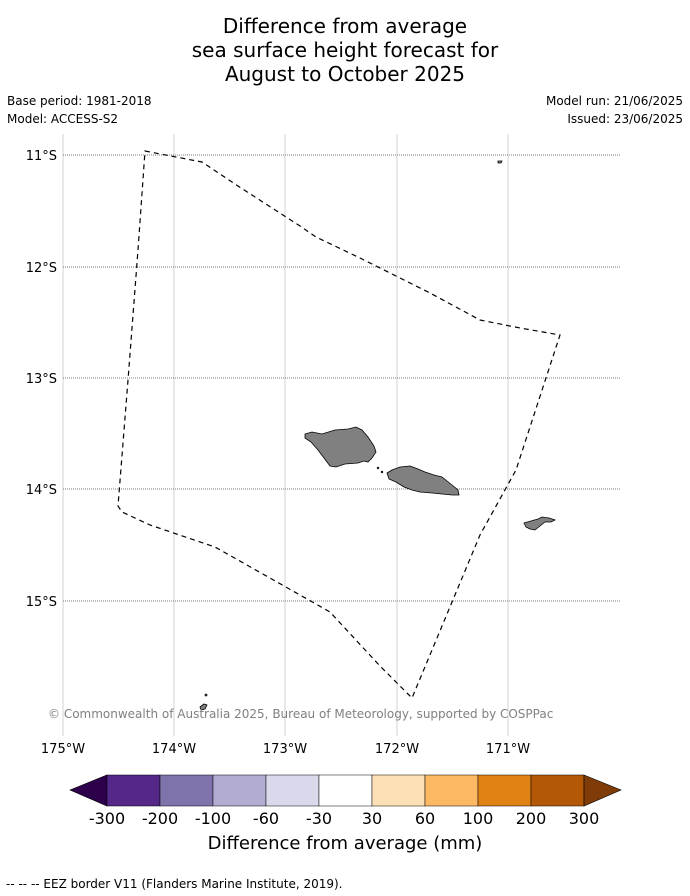 The height and width of the screenshot is (896, 690). I want to click on tutuila-island, so click(540, 523).